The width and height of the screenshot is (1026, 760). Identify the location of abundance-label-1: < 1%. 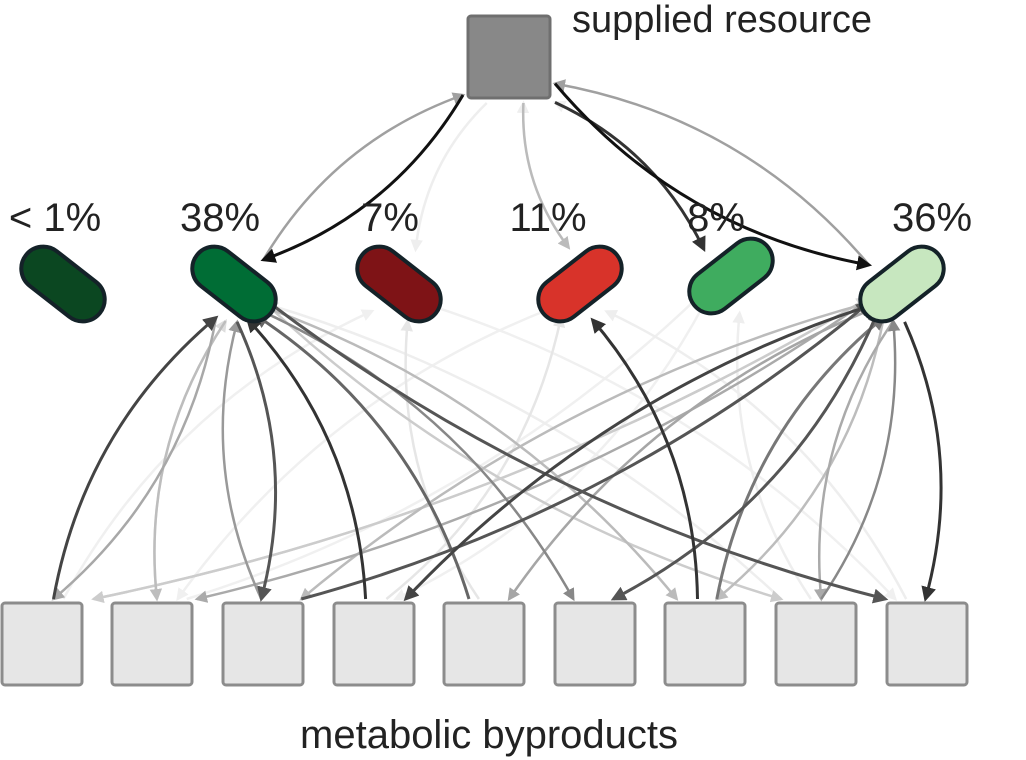
(55, 218).